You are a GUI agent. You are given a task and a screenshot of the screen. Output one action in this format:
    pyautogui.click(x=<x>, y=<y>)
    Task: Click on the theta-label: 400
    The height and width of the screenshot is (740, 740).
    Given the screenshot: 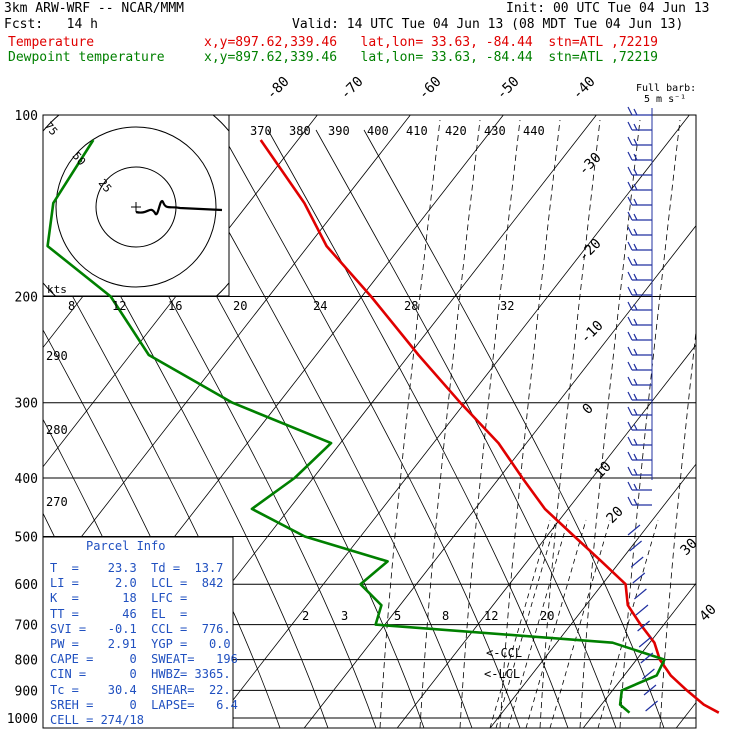 What is the action you would take?
    pyautogui.click(x=378, y=131)
    